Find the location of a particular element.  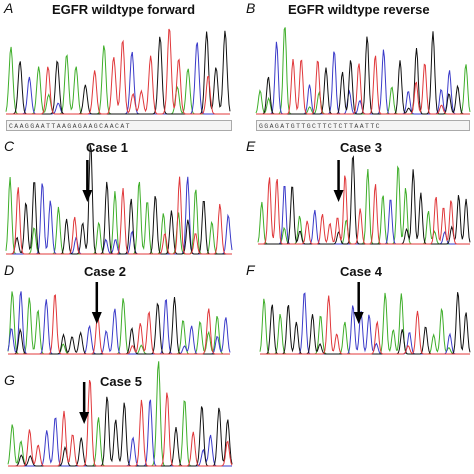

panel-letter: C is located at coordinates (9, 146).